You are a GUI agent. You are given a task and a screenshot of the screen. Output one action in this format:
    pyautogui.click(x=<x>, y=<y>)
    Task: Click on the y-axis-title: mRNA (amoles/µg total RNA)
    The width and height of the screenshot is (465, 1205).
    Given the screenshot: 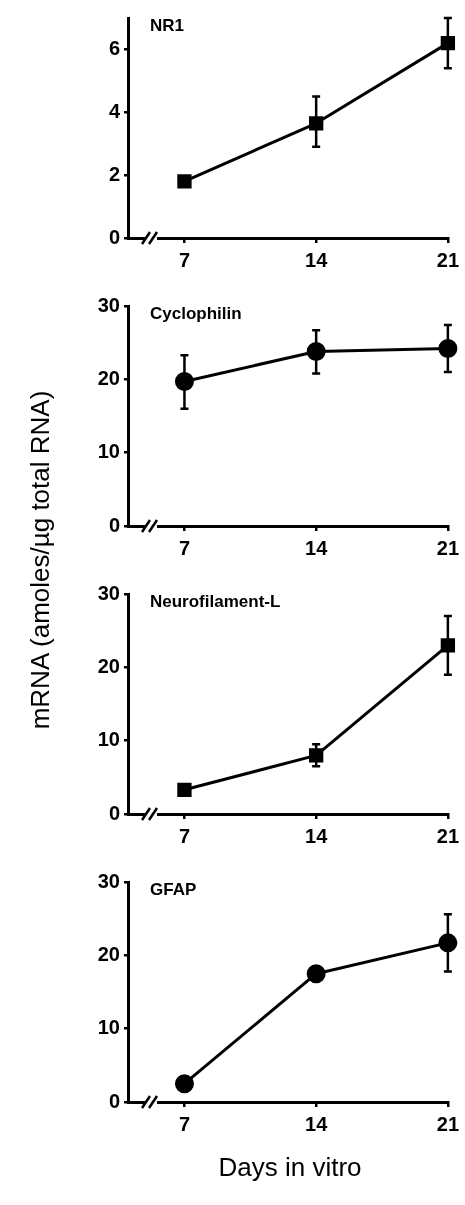 What is the action you would take?
    pyautogui.click(x=40, y=560)
    